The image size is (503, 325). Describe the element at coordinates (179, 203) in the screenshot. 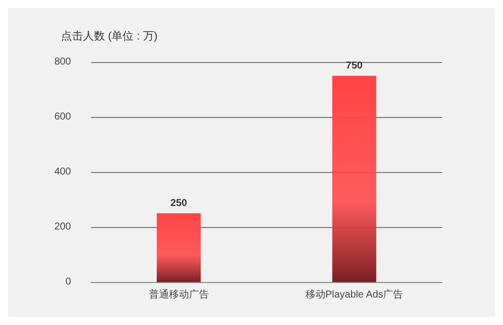

I see `data-label: 250` at that location.